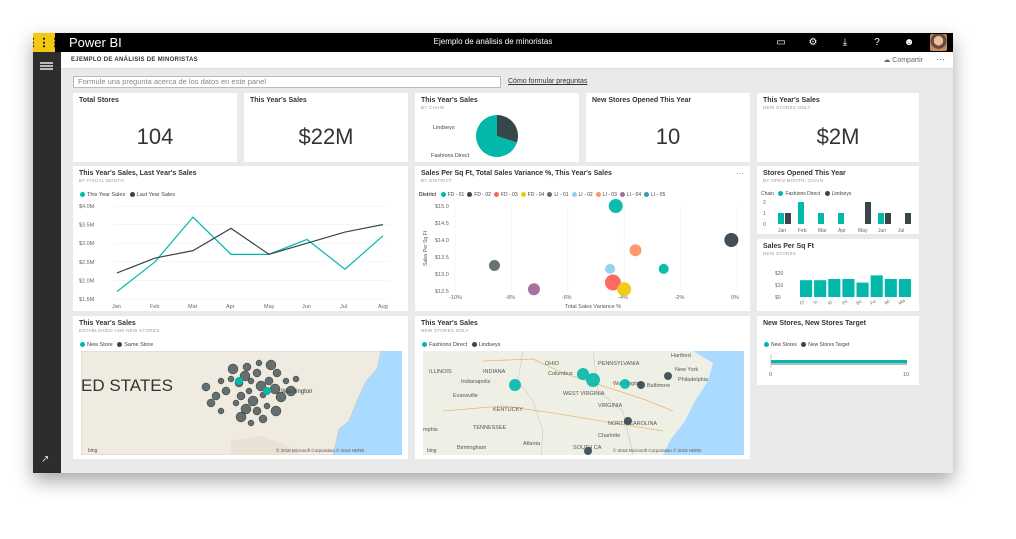  I want to click on legend-entry: LI - 05, so click(658, 195).